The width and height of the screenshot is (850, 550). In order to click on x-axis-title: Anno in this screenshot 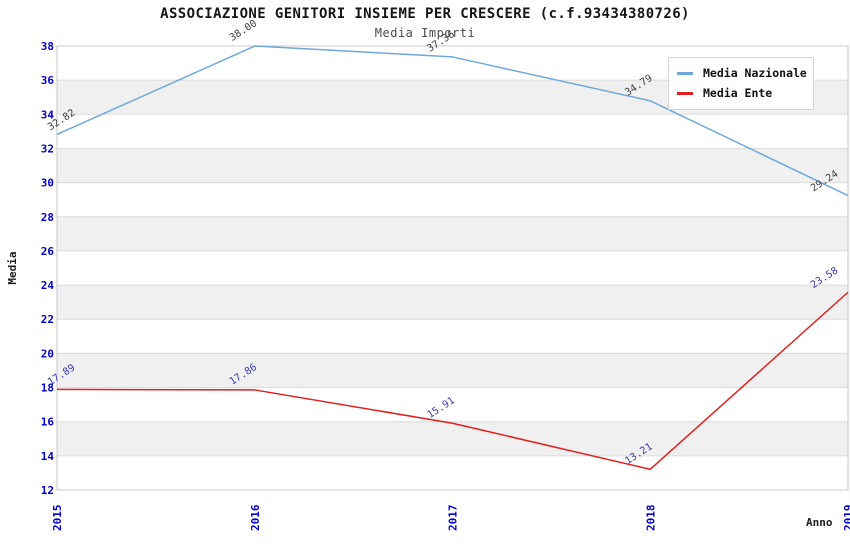, I will do `click(819, 522)`.